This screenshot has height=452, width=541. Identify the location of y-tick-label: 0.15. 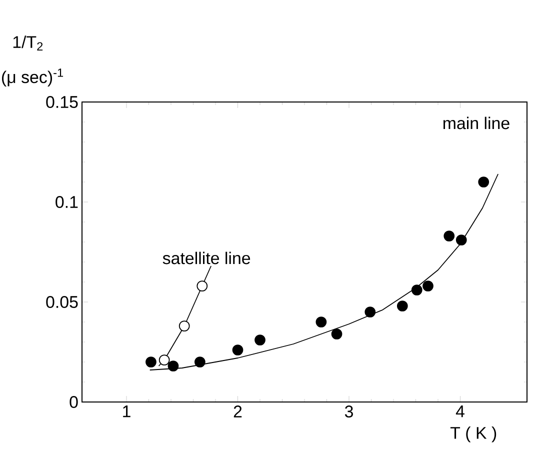
(62, 102).